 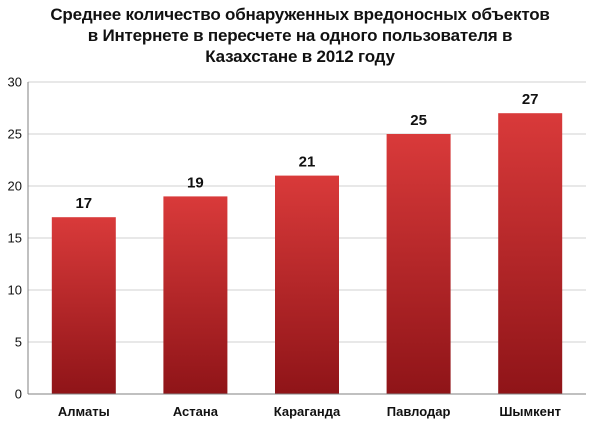 I want to click on x-category-label: Шымкент, so click(x=530, y=411).